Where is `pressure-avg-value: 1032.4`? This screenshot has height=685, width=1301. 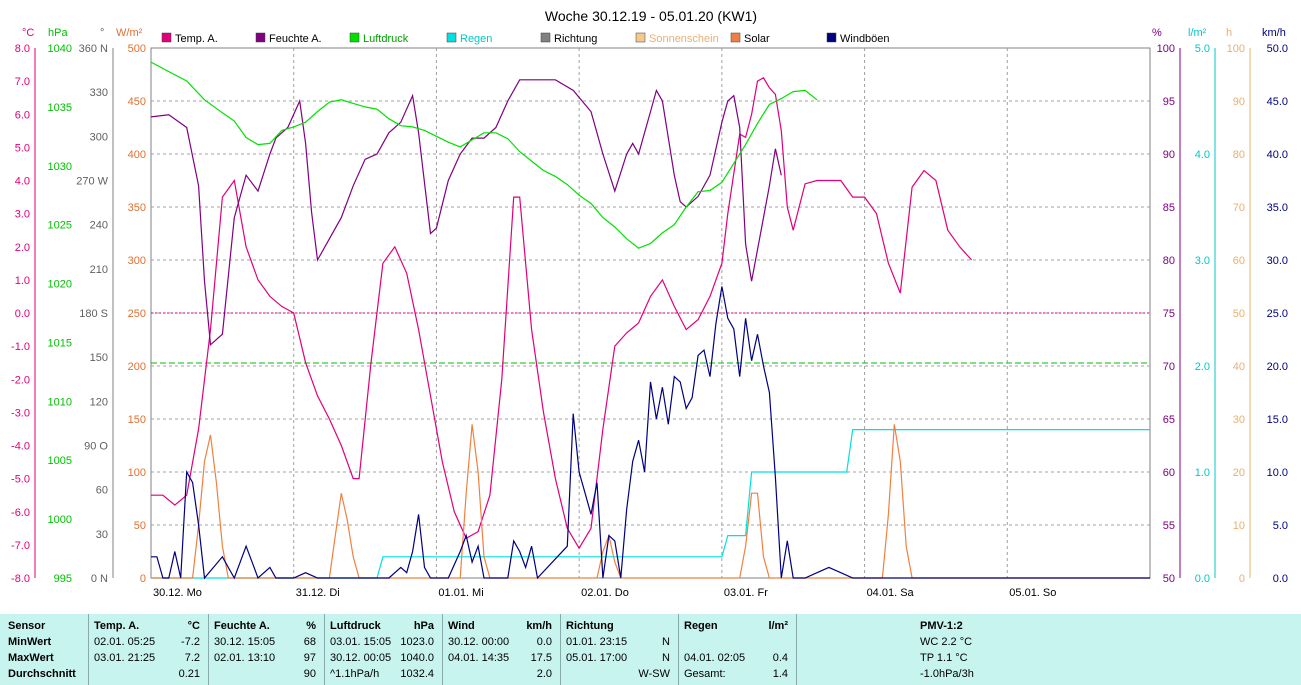
pressure-avg-value: 1032.4 is located at coordinates (417, 674).